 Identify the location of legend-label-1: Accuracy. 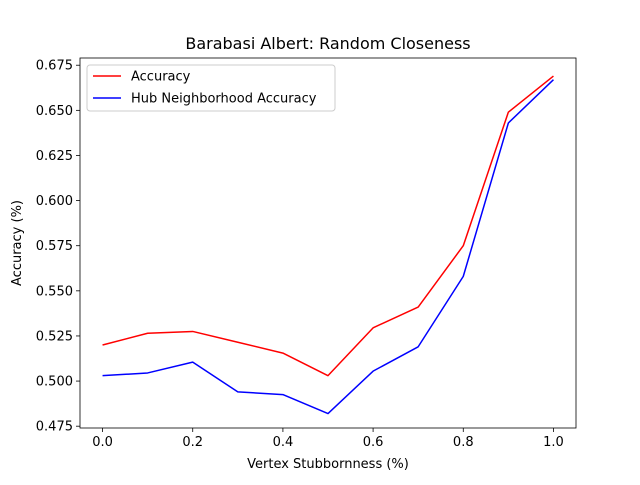
(161, 77).